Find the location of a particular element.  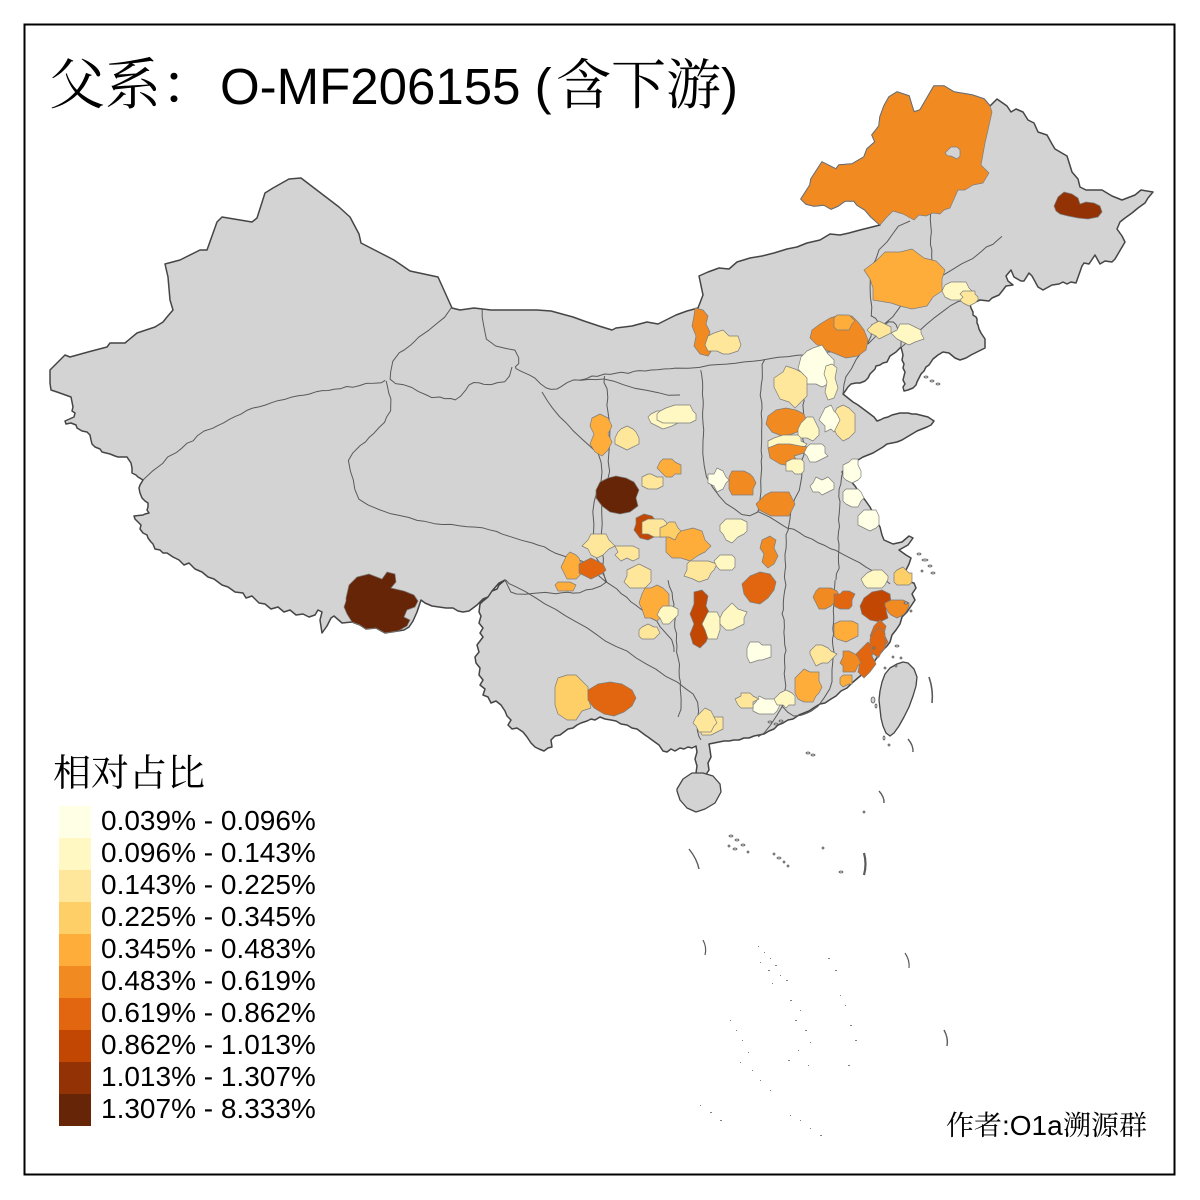

svg-text: 0.039% - 0.096% is located at coordinates (208, 820).